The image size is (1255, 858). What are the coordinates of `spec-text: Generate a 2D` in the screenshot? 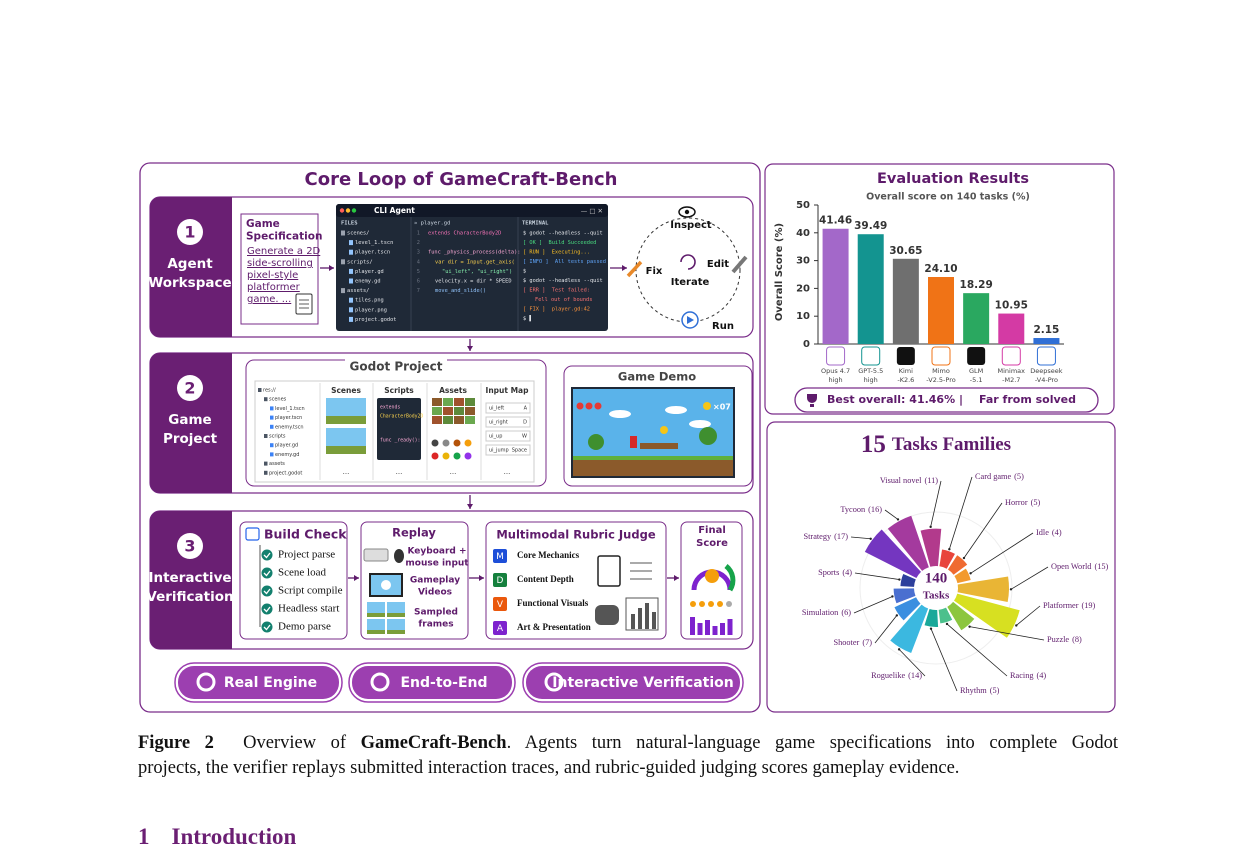 It's located at (284, 251).